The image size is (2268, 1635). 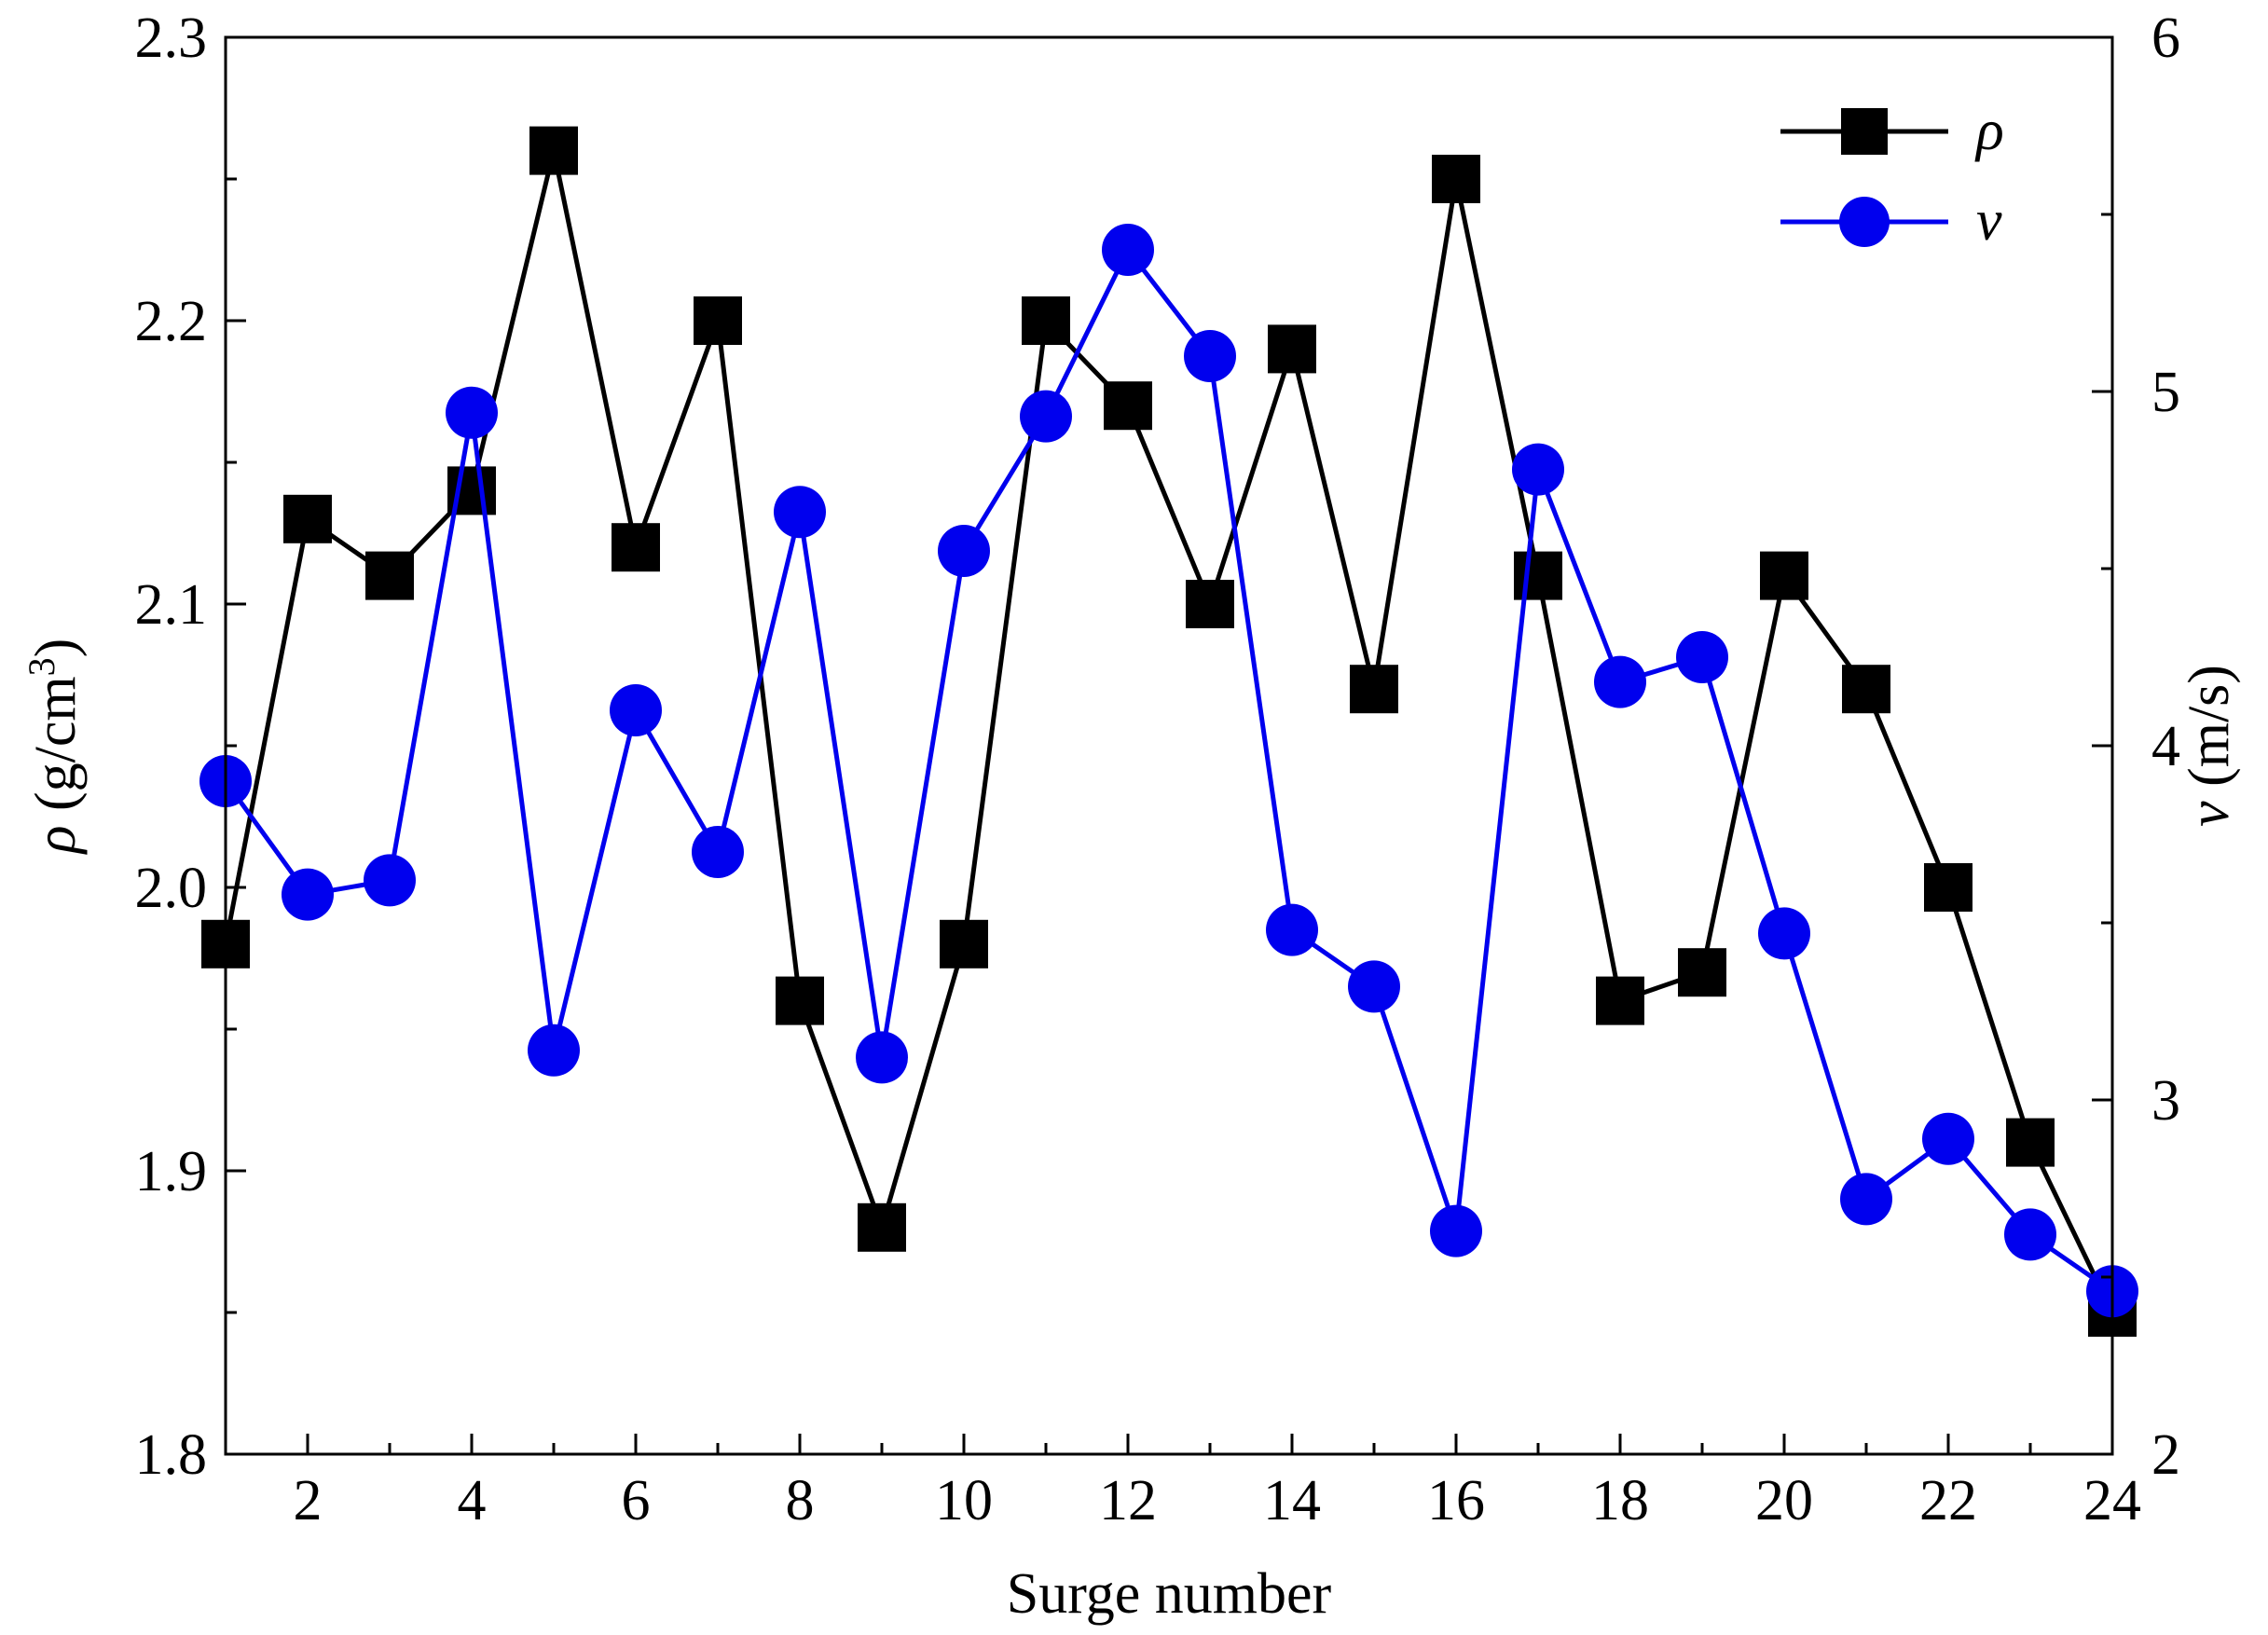 I want to click on y-left-axis-label: ρ (g/cm3), so click(x=55, y=747).